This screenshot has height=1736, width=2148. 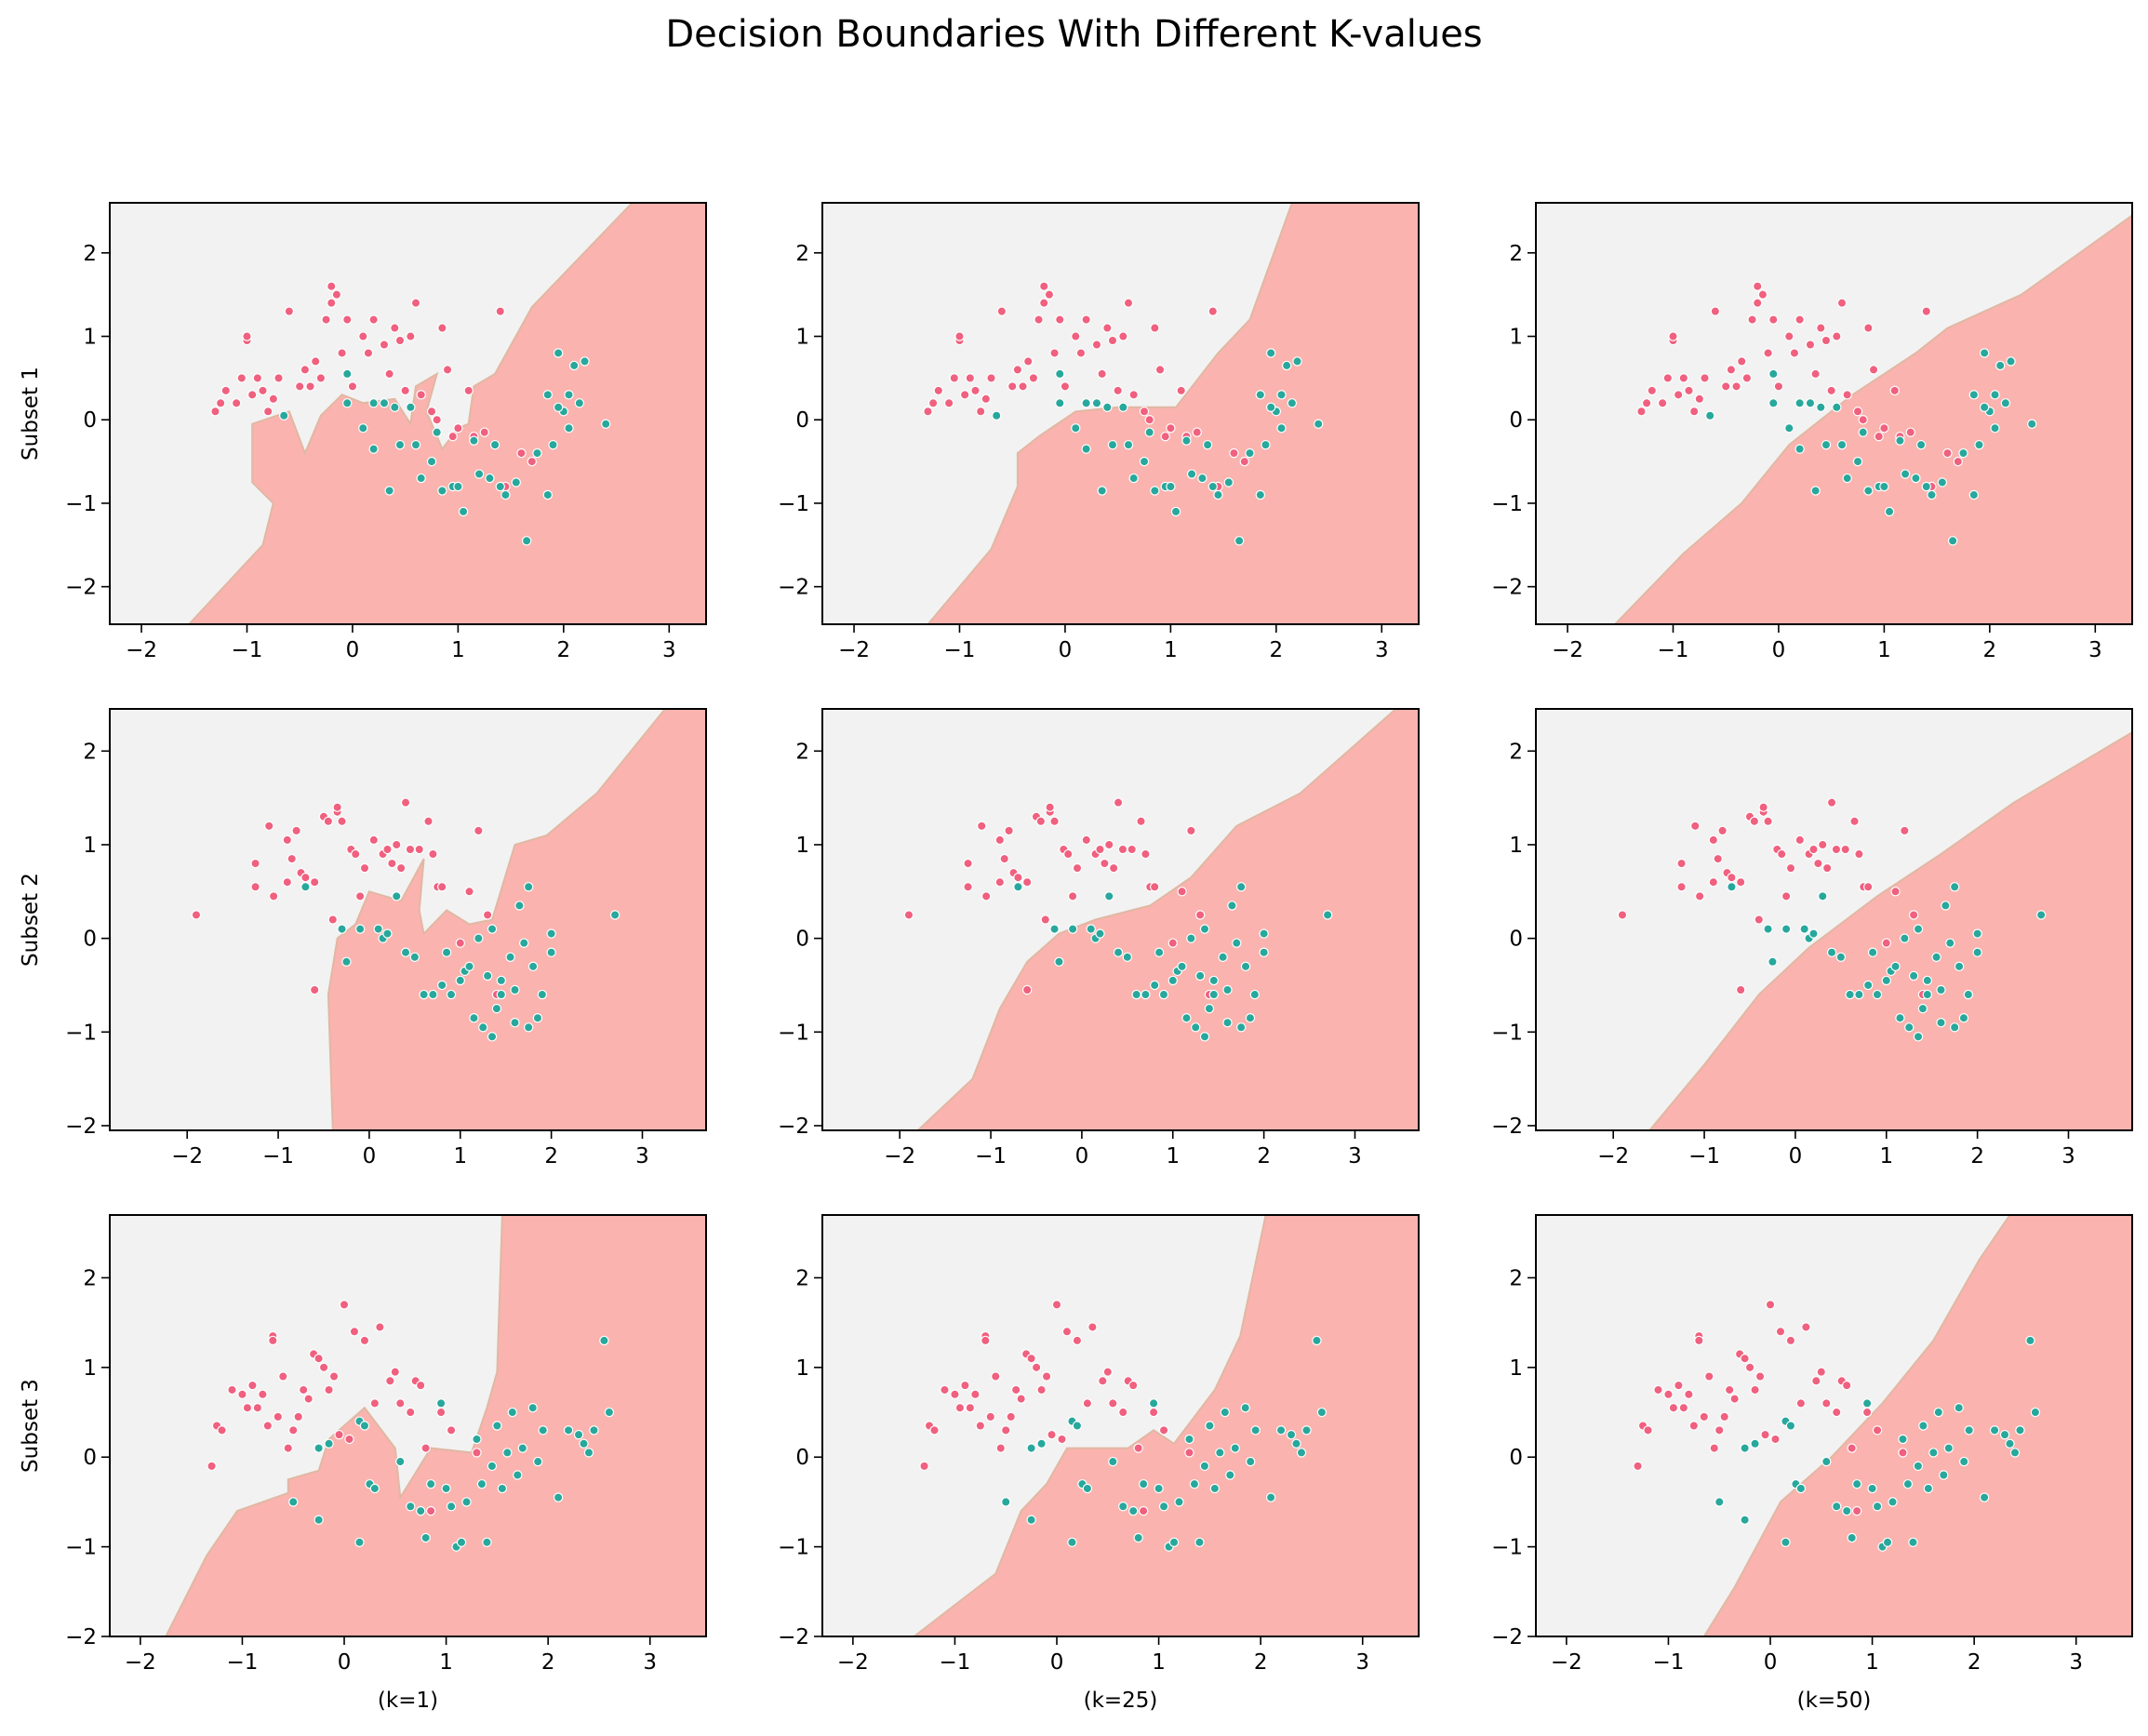 I want to click on x-tick-label: 2, so click(x=1974, y=1662).